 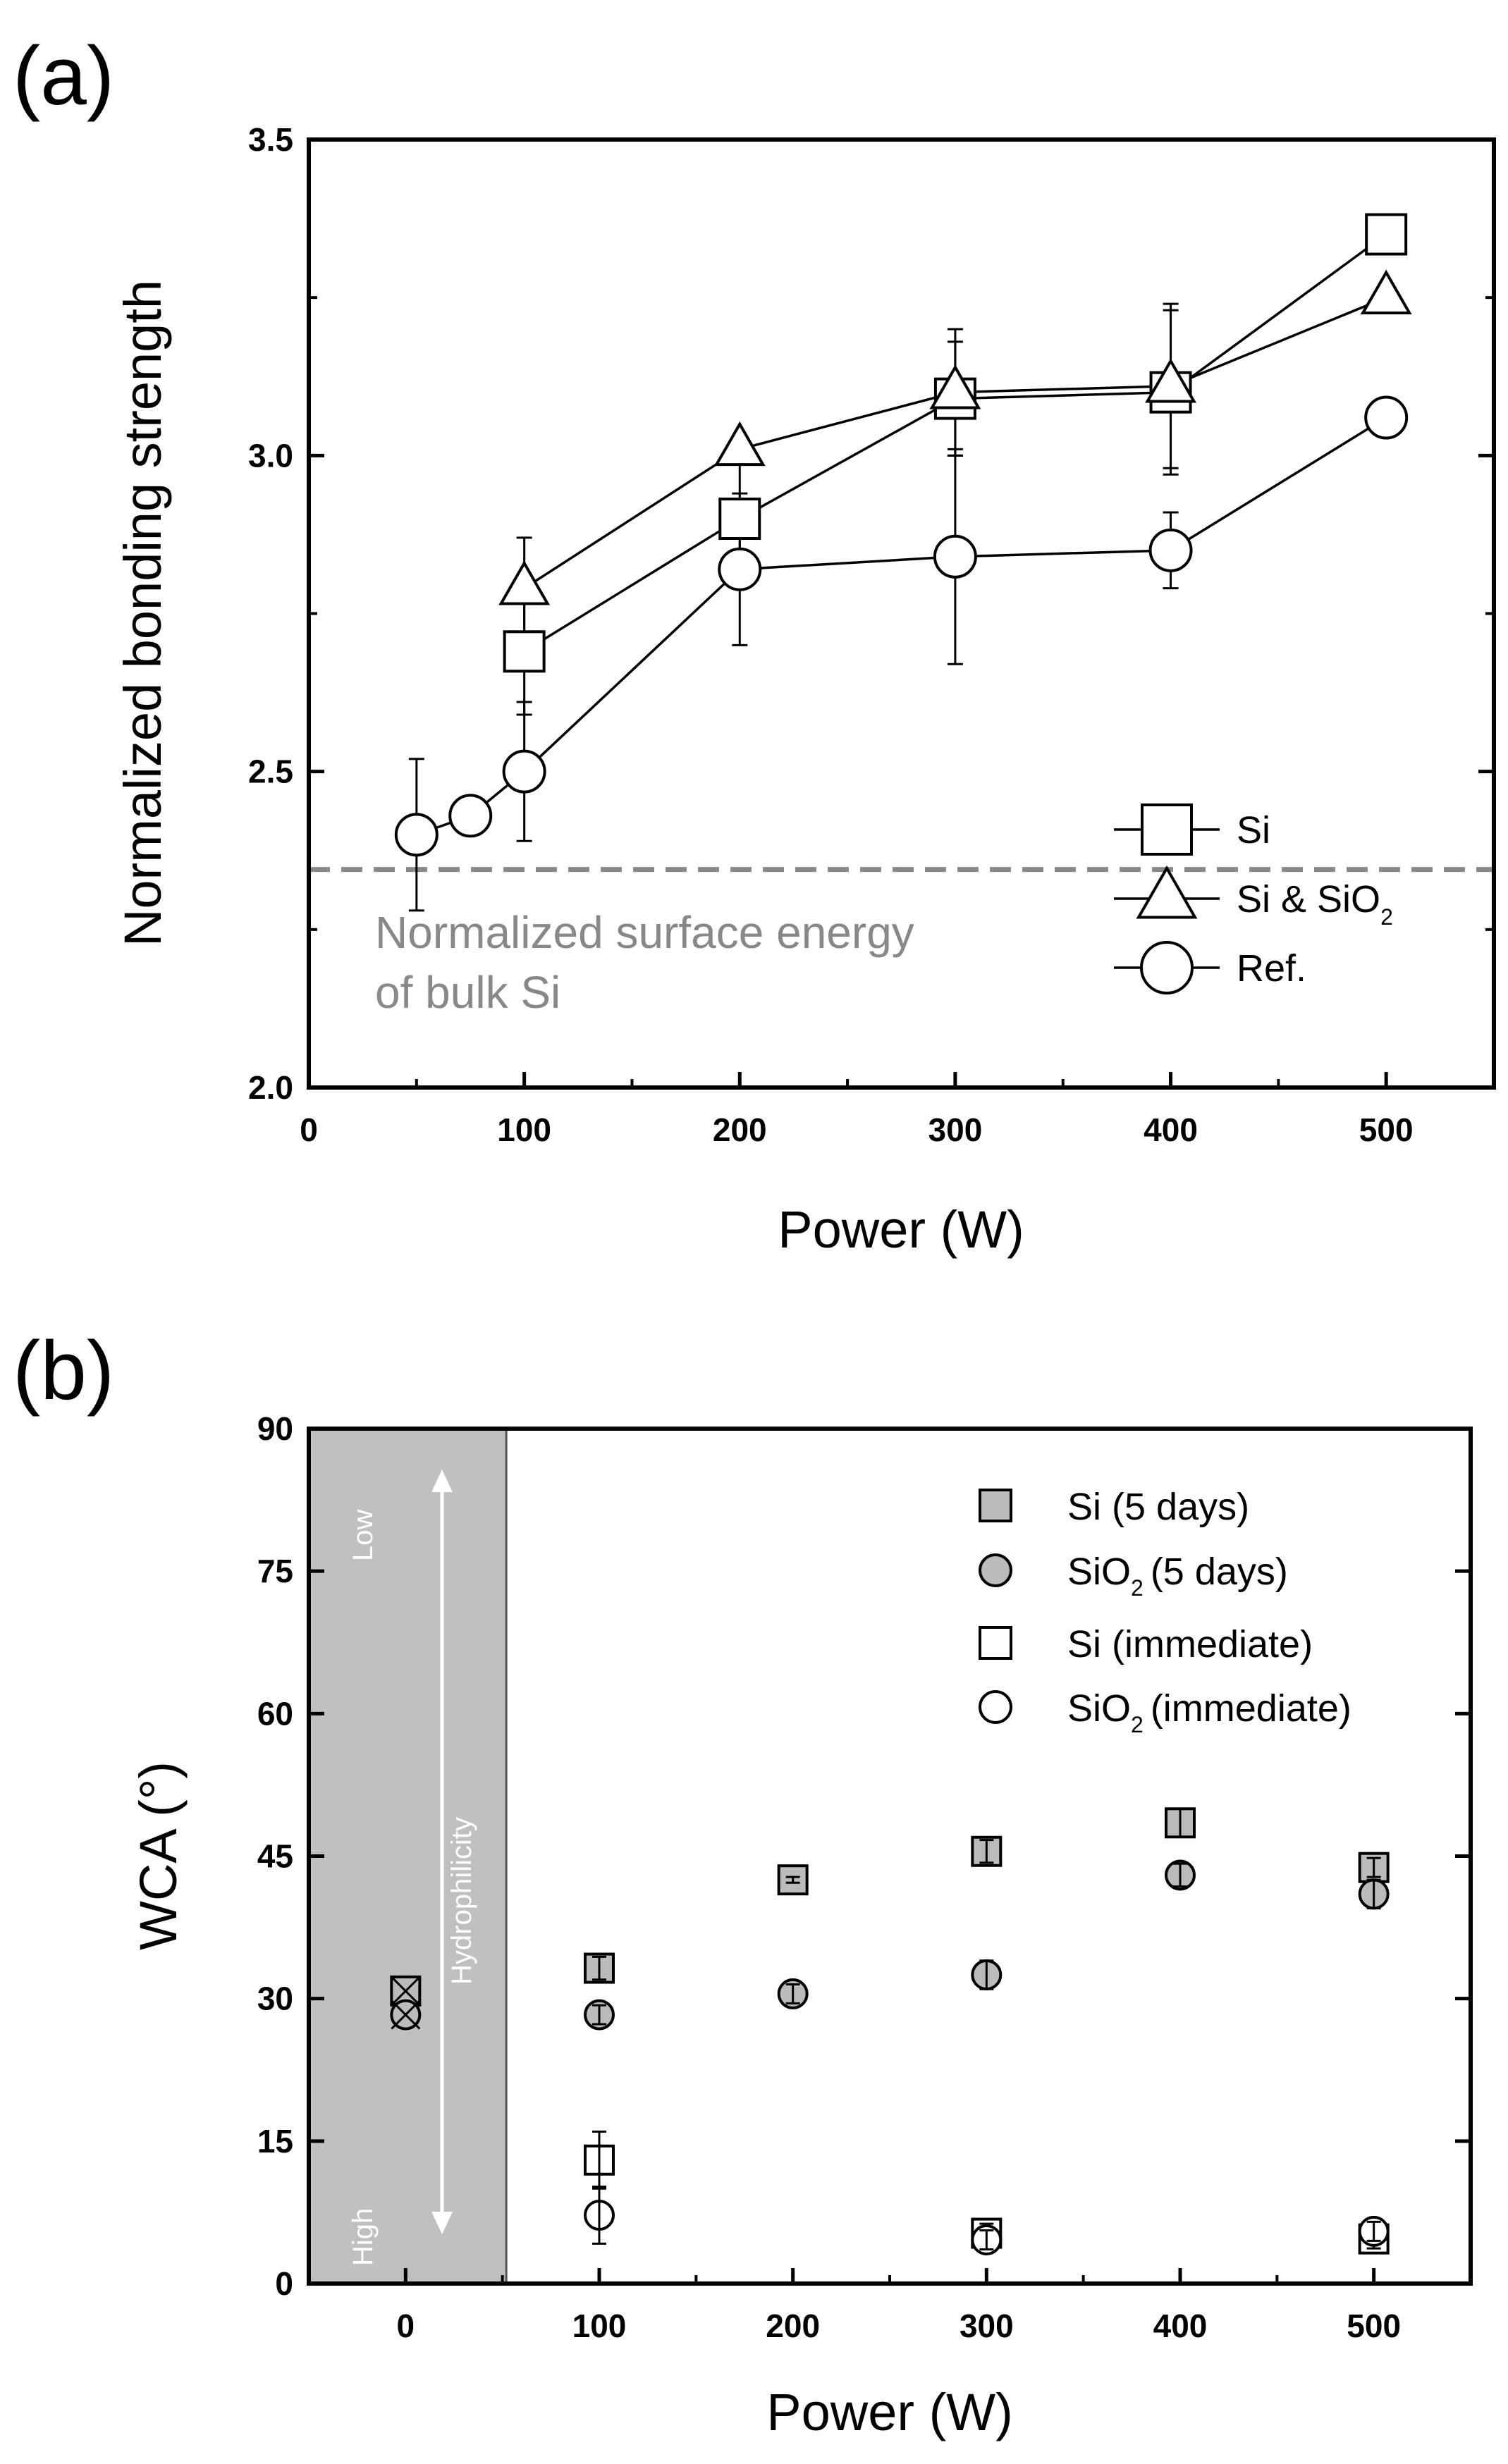 I want to click on x-axis-label-a: Power (W), so click(x=901, y=1229).